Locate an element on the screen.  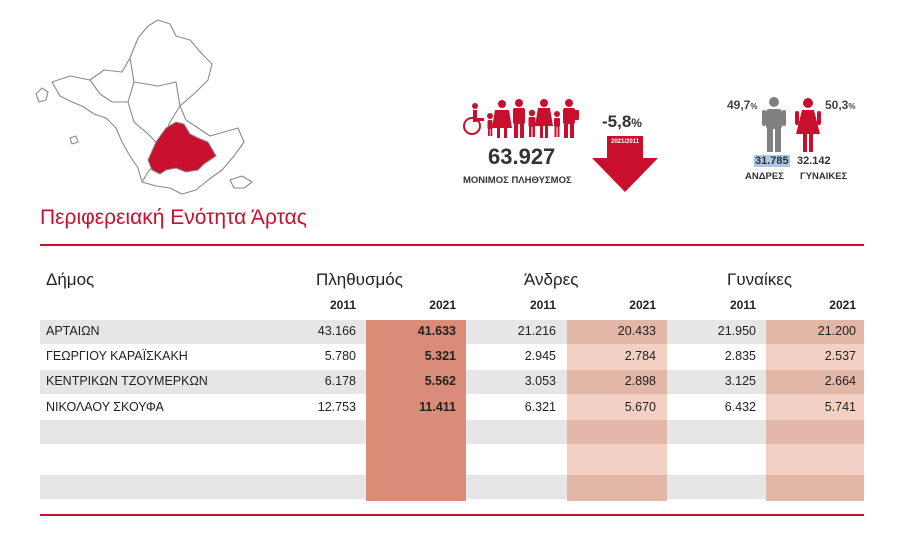
women2021-cell: 2.537 is located at coordinates (840, 356).